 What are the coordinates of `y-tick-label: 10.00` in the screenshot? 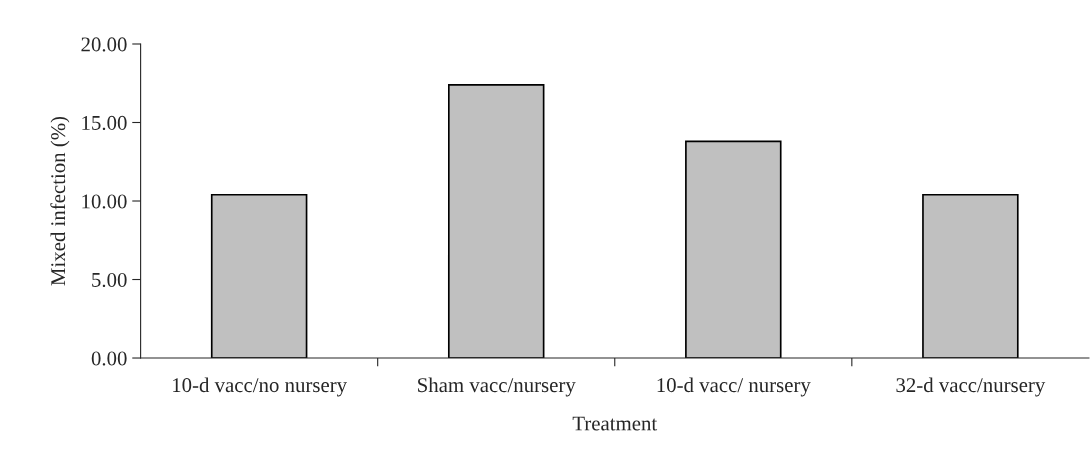 It's located at (104, 201).